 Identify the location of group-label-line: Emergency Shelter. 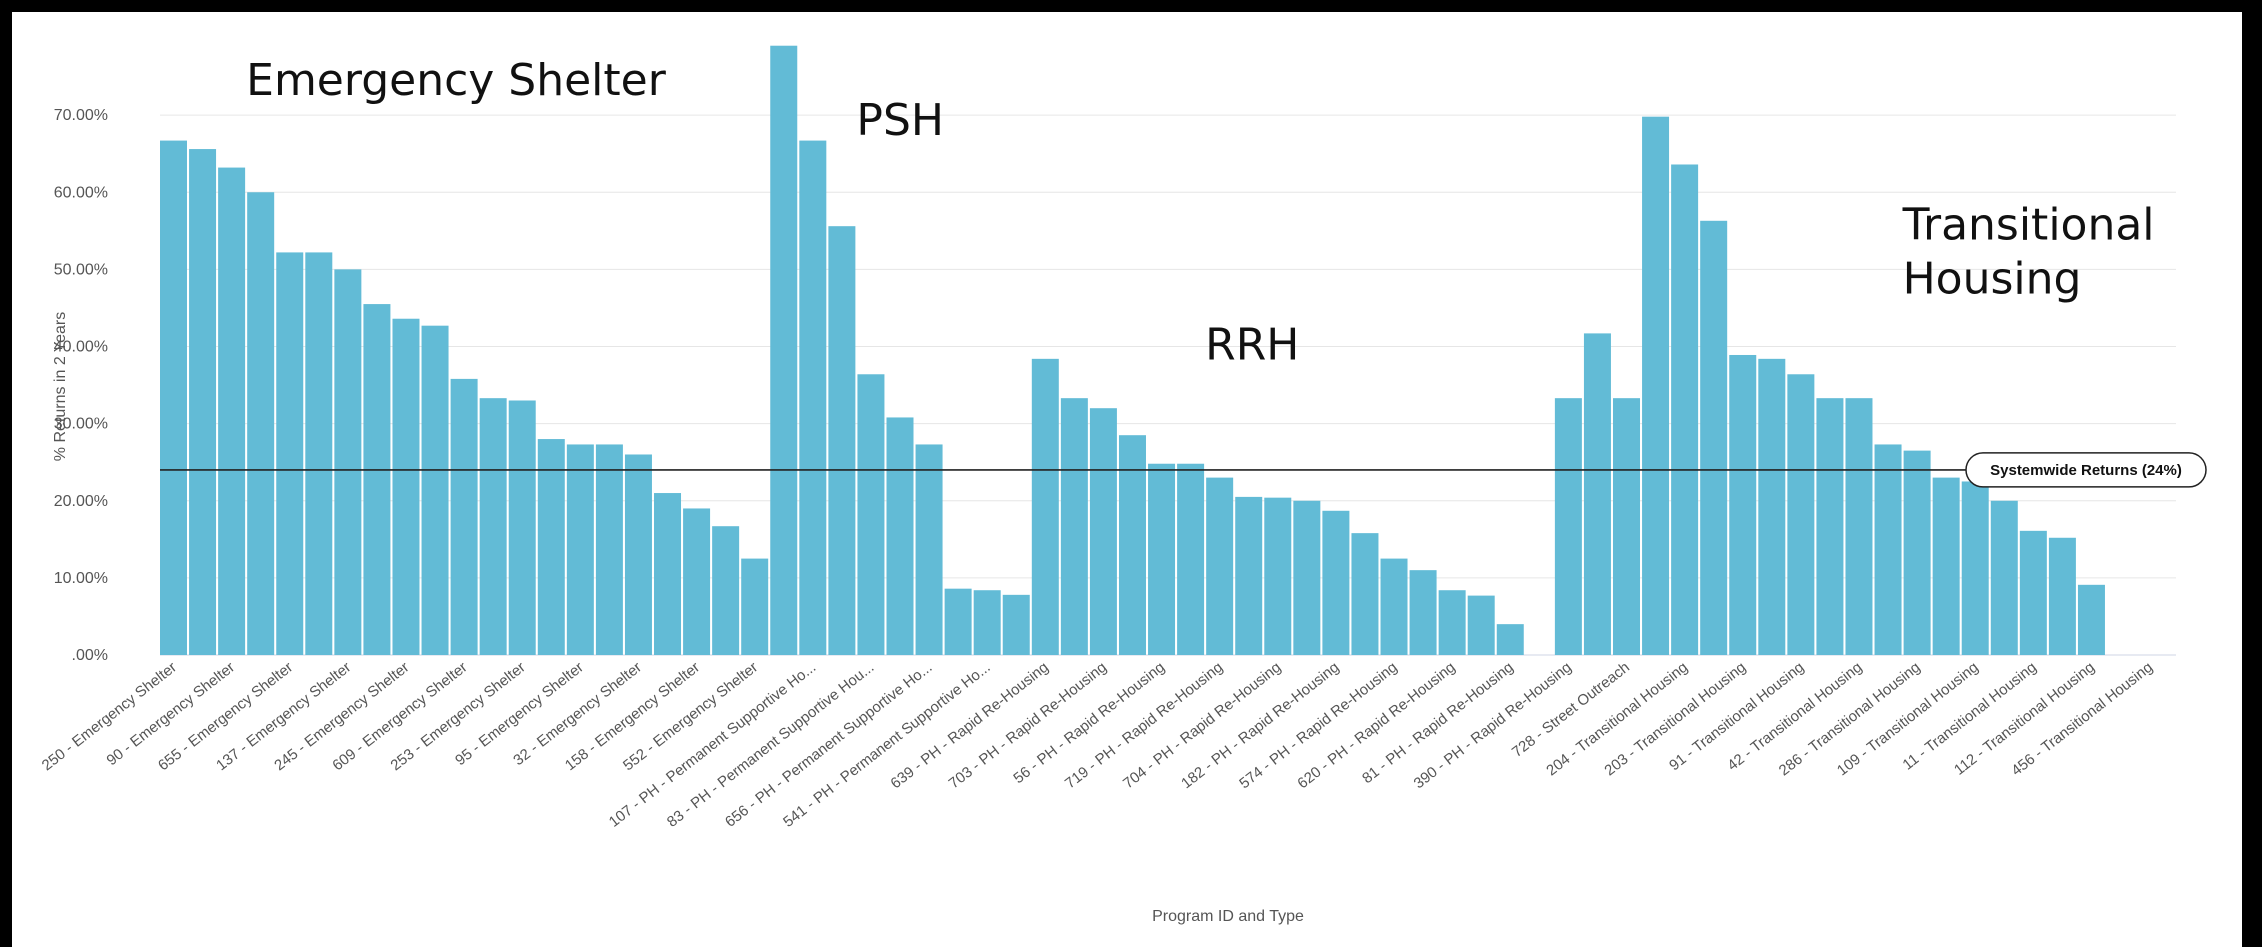
(456, 80).